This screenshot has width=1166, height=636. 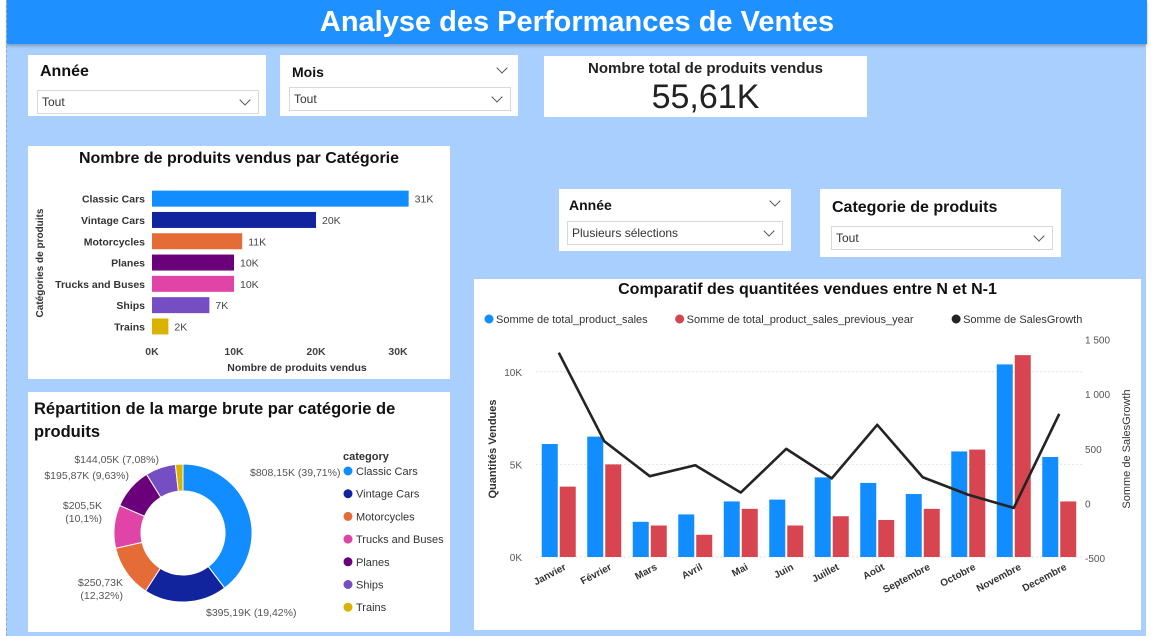 I want to click on donut-data-label: $808,15K (39,71%), so click(x=295, y=473).